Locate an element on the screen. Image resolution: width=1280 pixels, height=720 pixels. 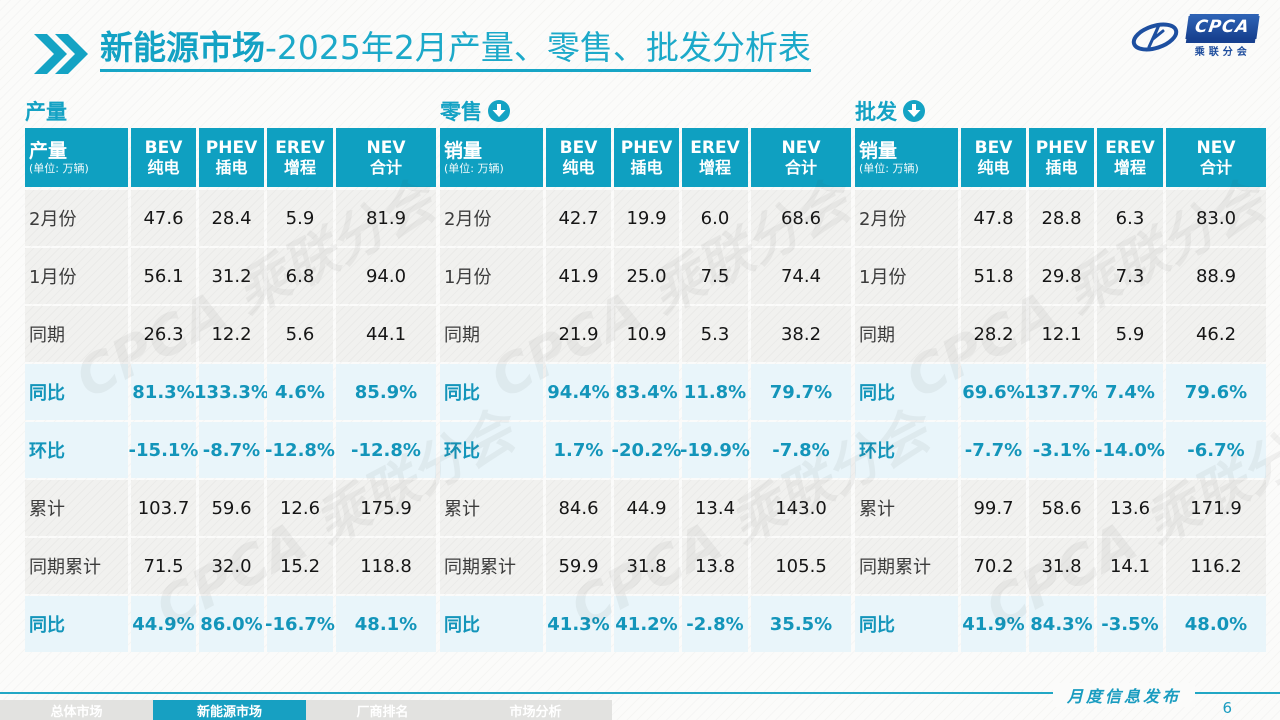
data-cell: 32.0 is located at coordinates (231, 566).